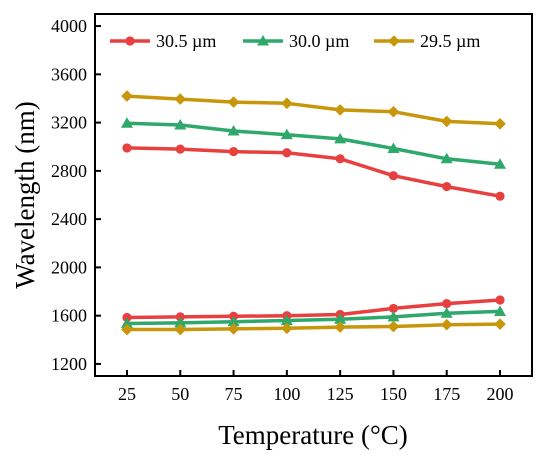 This screenshot has height=458, width=550. Describe the element at coordinates (313, 435) in the screenshot. I see `x-axis-title: Temperature (°C)` at that location.